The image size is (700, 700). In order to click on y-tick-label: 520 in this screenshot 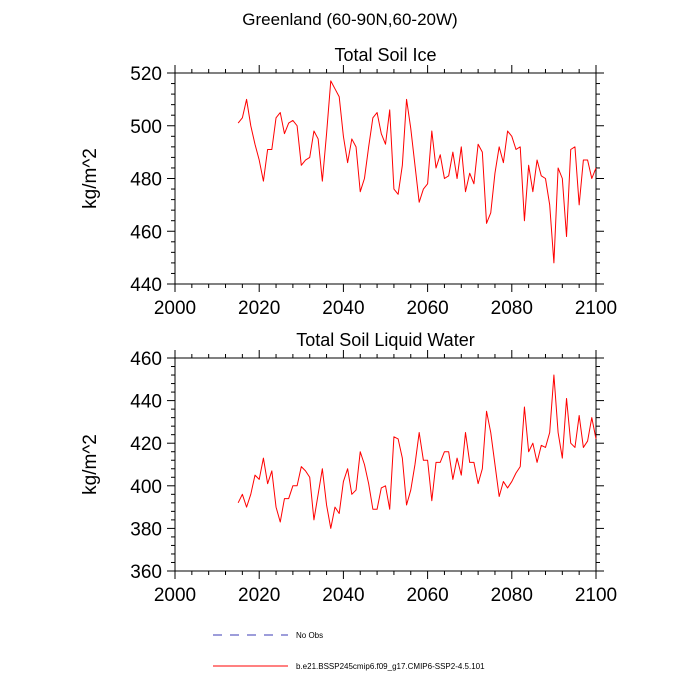, I will do `click(146, 74)`.